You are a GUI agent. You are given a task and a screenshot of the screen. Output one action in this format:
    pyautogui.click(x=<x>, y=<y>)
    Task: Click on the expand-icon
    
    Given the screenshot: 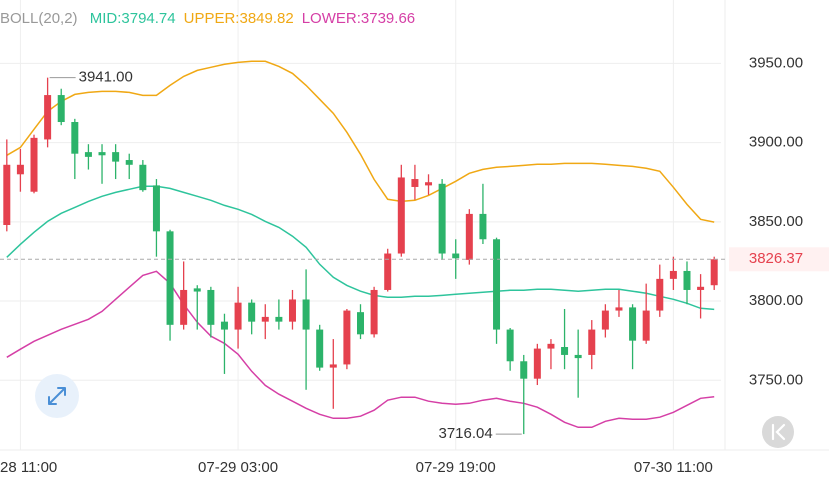 What is the action you would take?
    pyautogui.click(x=57, y=396)
    